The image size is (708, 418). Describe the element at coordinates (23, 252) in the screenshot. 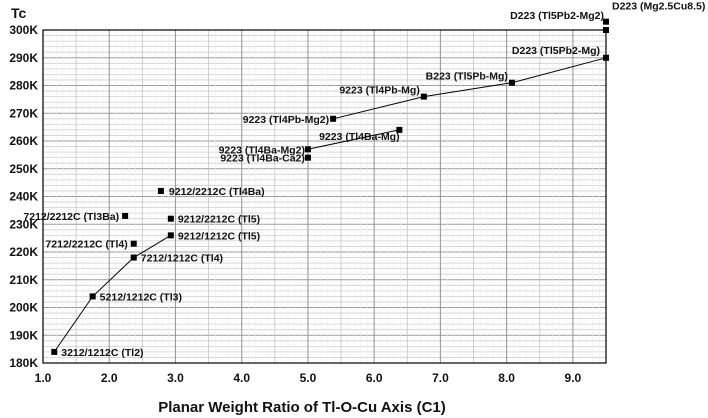

I see `y-tick-label: 220K` at that location.